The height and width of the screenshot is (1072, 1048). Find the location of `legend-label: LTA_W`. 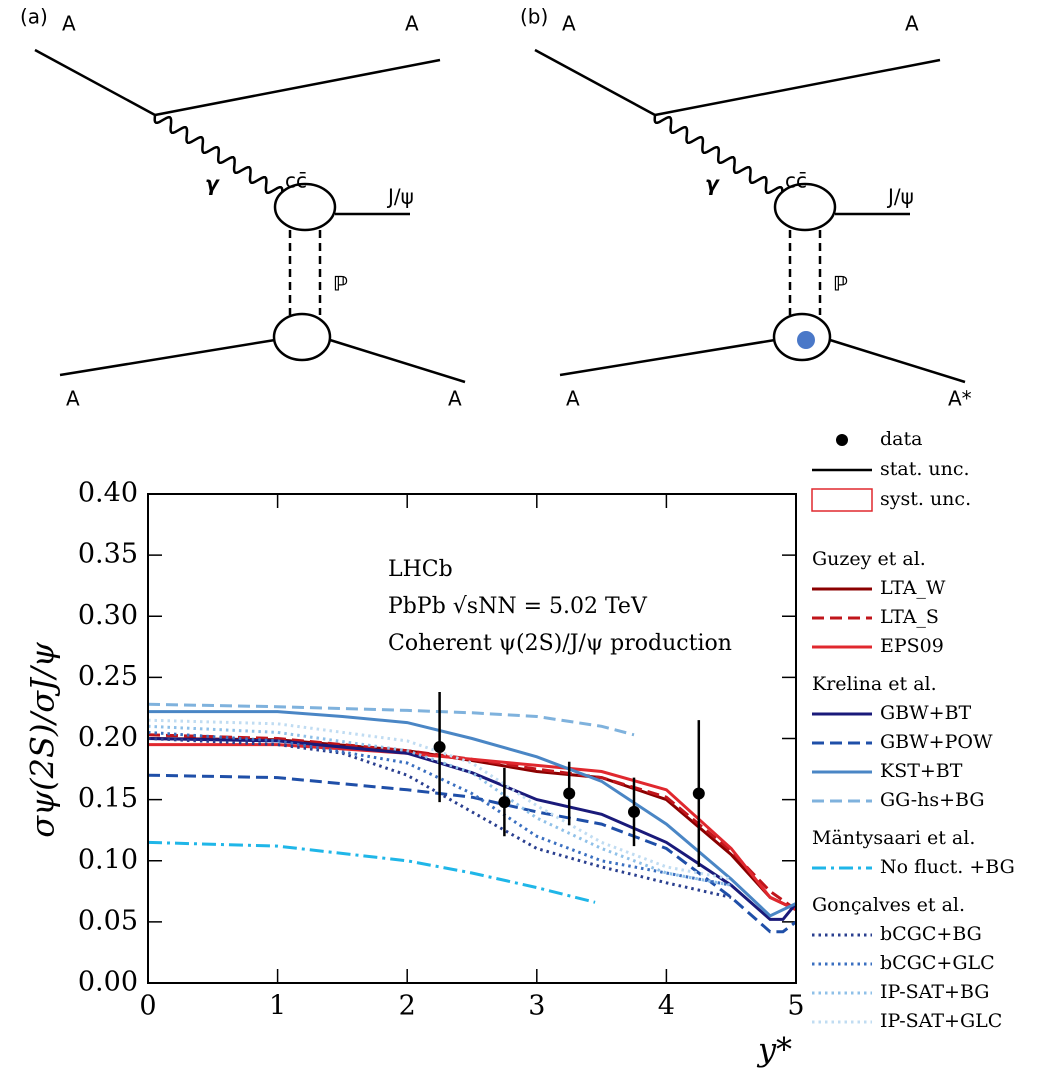

legend-label: LTA_W is located at coordinates (913, 588).